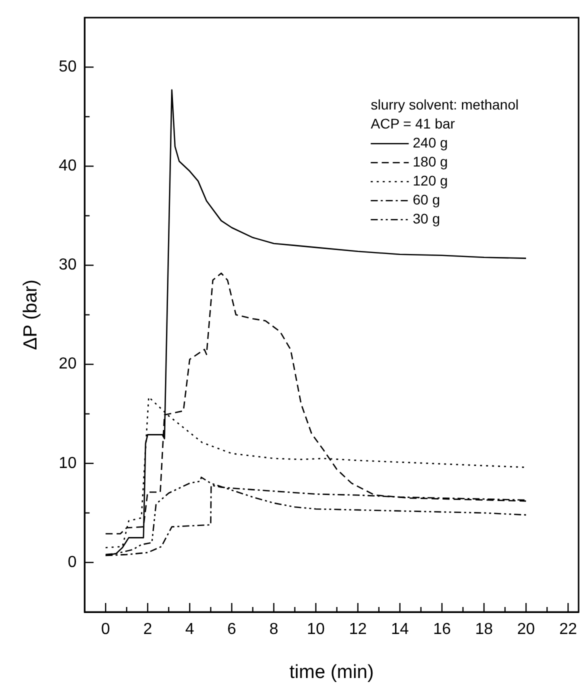 The image size is (585, 696). I want to click on x-tick-label: 18, so click(484, 629).